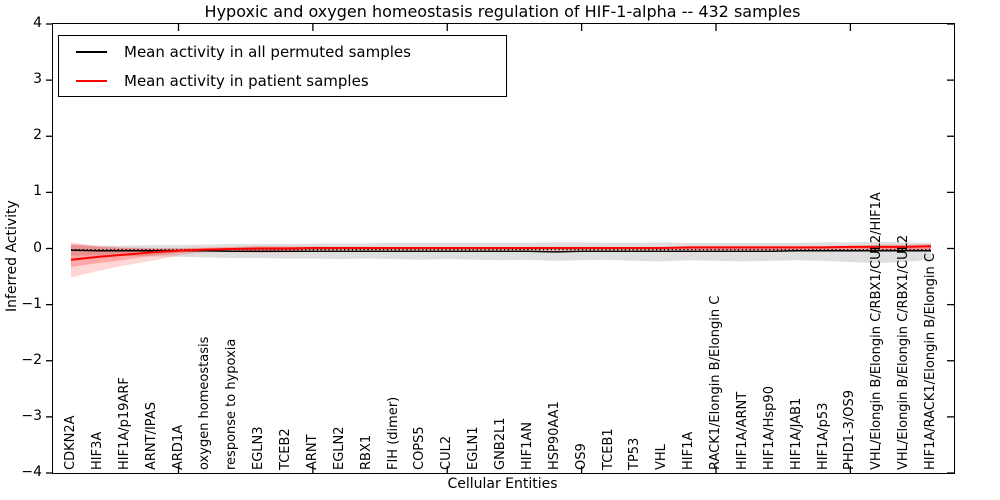  I want to click on x-category-label: GNB2L1, so click(500, 443).